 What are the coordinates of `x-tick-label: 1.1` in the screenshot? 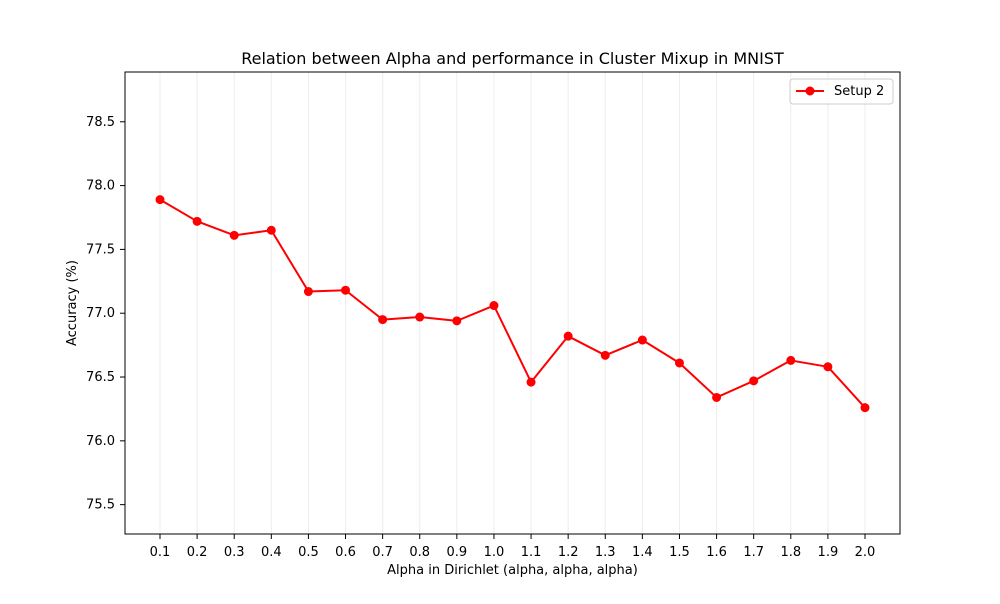 It's located at (531, 552).